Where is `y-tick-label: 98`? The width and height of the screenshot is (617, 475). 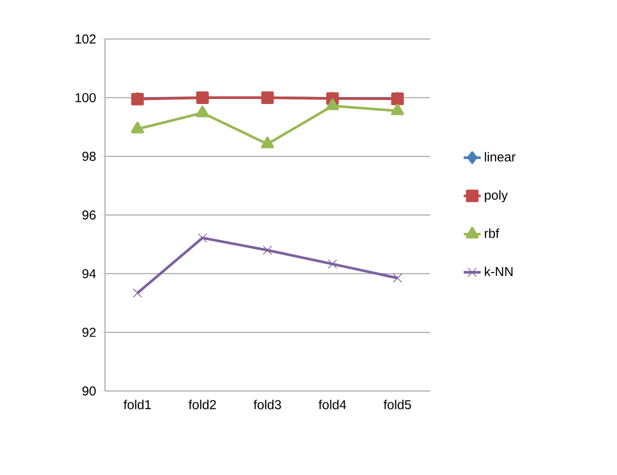 y-tick-label: 98 is located at coordinates (89, 156).